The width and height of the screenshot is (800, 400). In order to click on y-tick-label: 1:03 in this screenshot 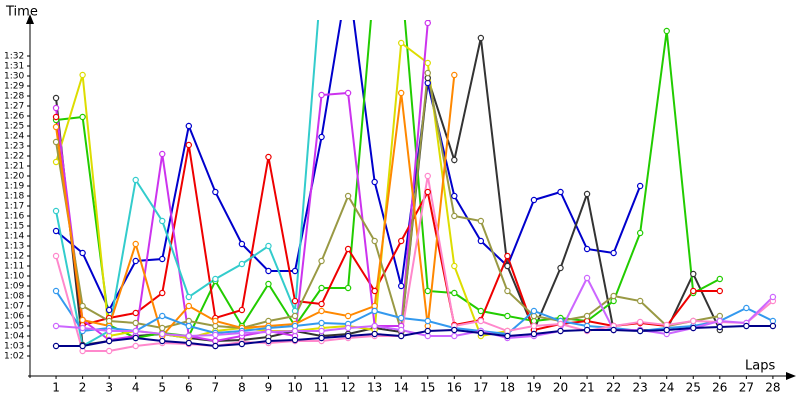, I will do `click(14, 347)`.